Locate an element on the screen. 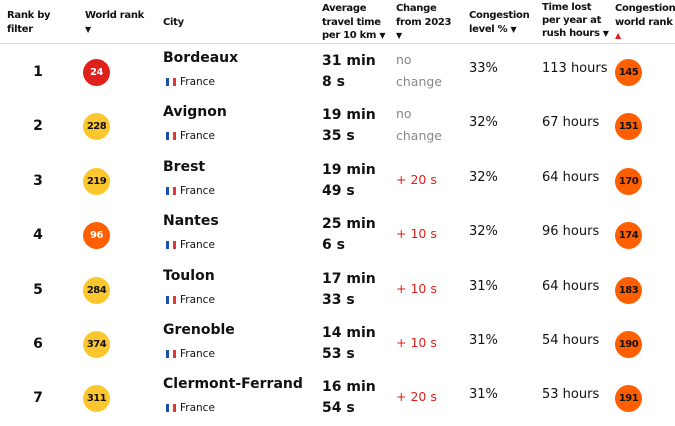  rank-by-filter: 6 is located at coordinates (38, 344).